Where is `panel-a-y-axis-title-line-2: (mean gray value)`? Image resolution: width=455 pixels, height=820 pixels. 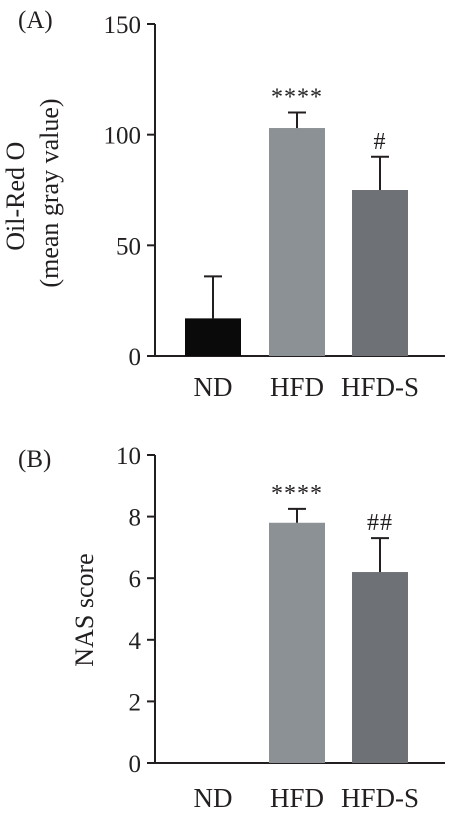
panel-a-y-axis-title-line-2: (mean gray value) is located at coordinates (49, 192).